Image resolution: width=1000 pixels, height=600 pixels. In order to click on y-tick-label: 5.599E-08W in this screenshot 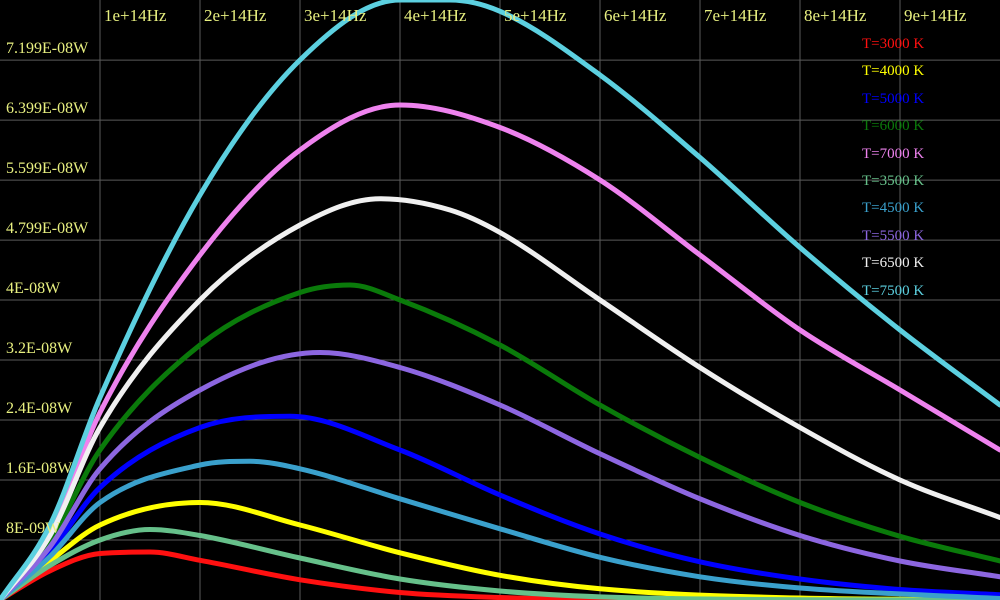, I will do `click(47, 169)`.